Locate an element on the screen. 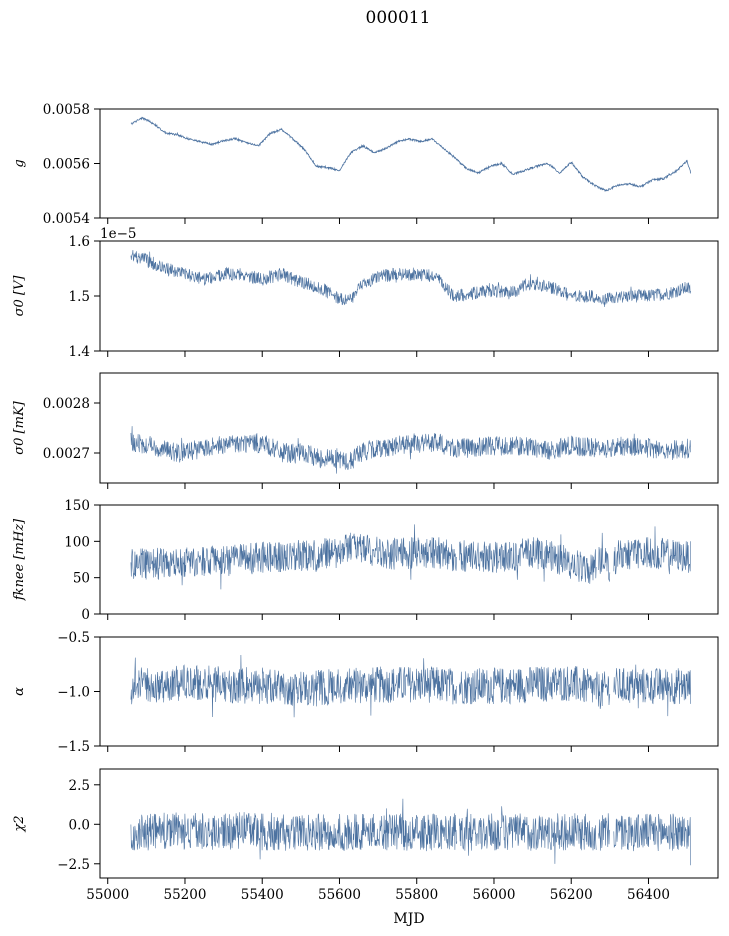  subplot-2: 1.4 1.5 1.6 σ0 [V] 1e−5 is located at coordinates (365, 293).